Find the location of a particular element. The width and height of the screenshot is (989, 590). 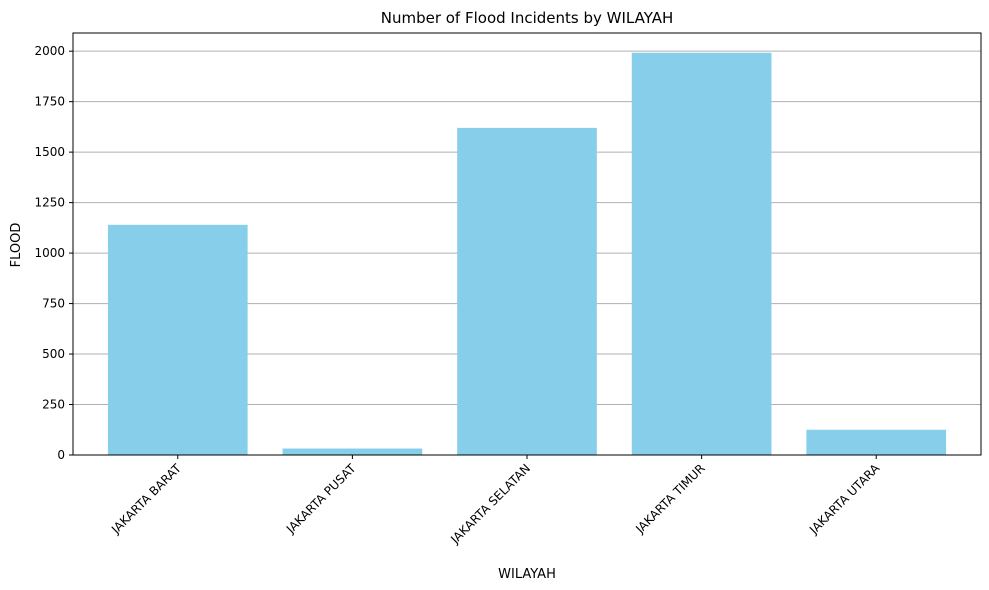

y-tick-label: 1250 is located at coordinates (49, 203).